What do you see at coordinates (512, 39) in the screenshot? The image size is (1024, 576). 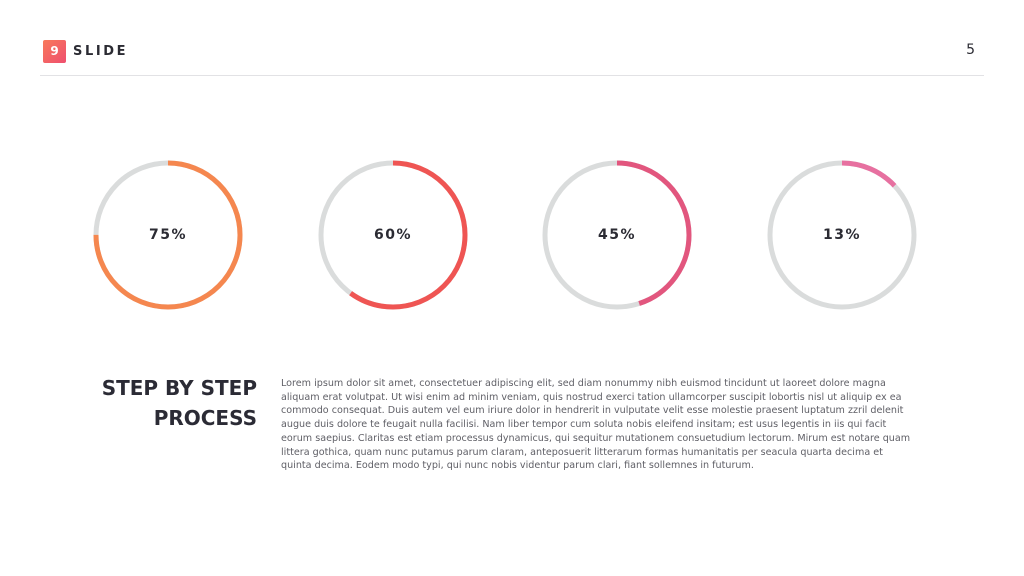 I see `slide-header: 9 SLIDE 5` at bounding box center [512, 39].